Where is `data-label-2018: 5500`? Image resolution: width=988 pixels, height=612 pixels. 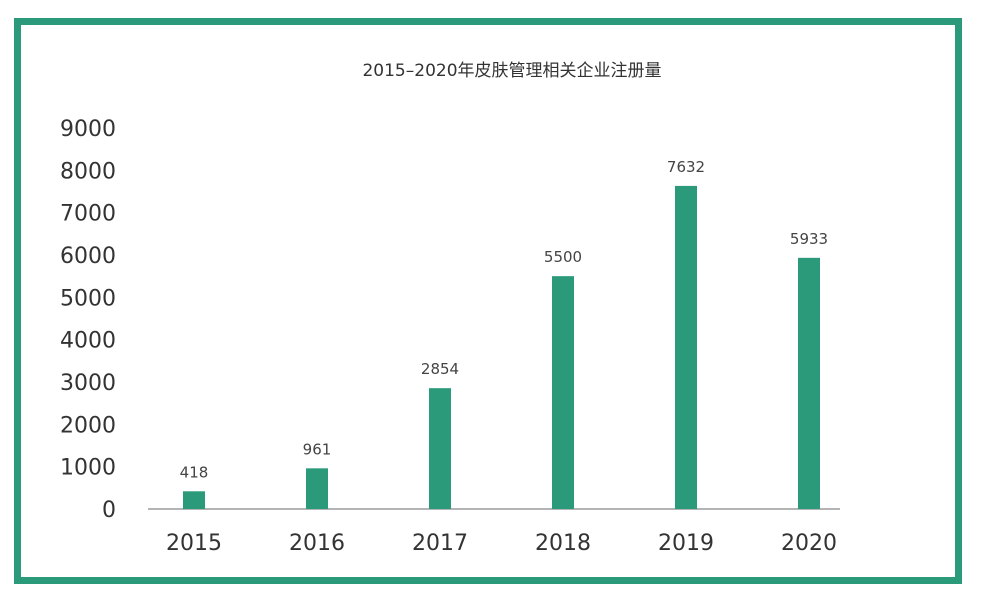 data-label-2018: 5500 is located at coordinates (563, 257).